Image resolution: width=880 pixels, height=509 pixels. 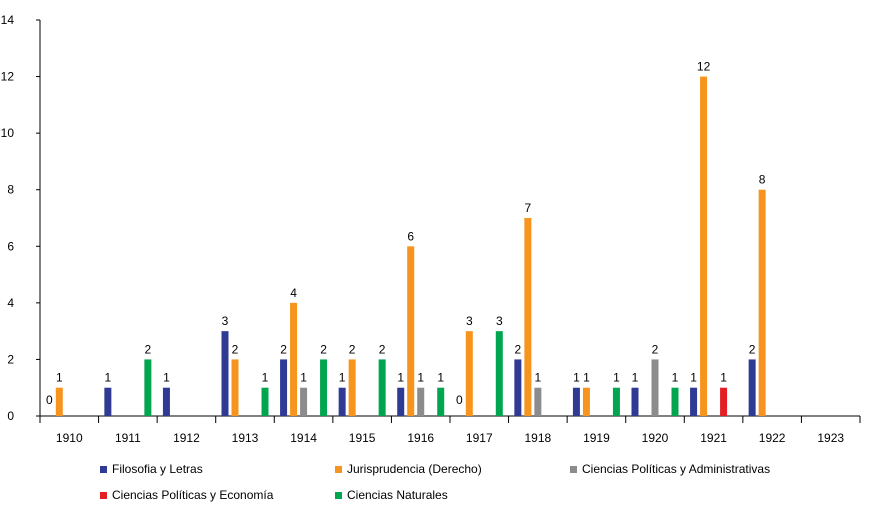 I want to click on data-label: 6, so click(x=410, y=236).